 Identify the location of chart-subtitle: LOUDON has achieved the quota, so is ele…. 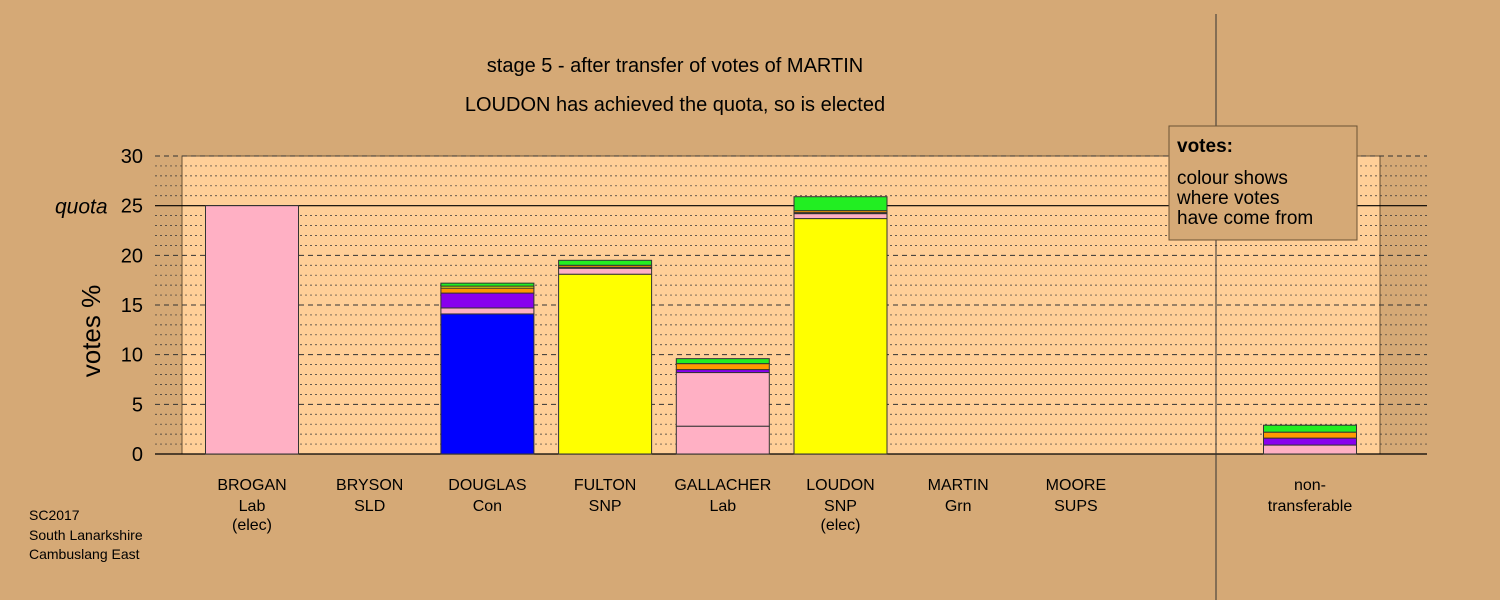
(675, 105).